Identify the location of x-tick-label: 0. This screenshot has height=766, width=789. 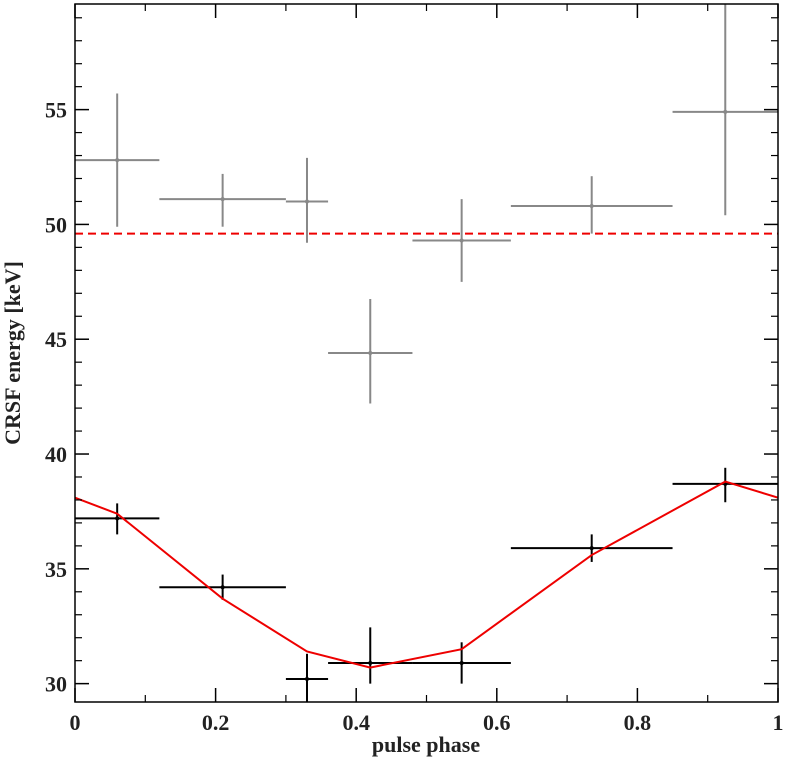
(75, 722).